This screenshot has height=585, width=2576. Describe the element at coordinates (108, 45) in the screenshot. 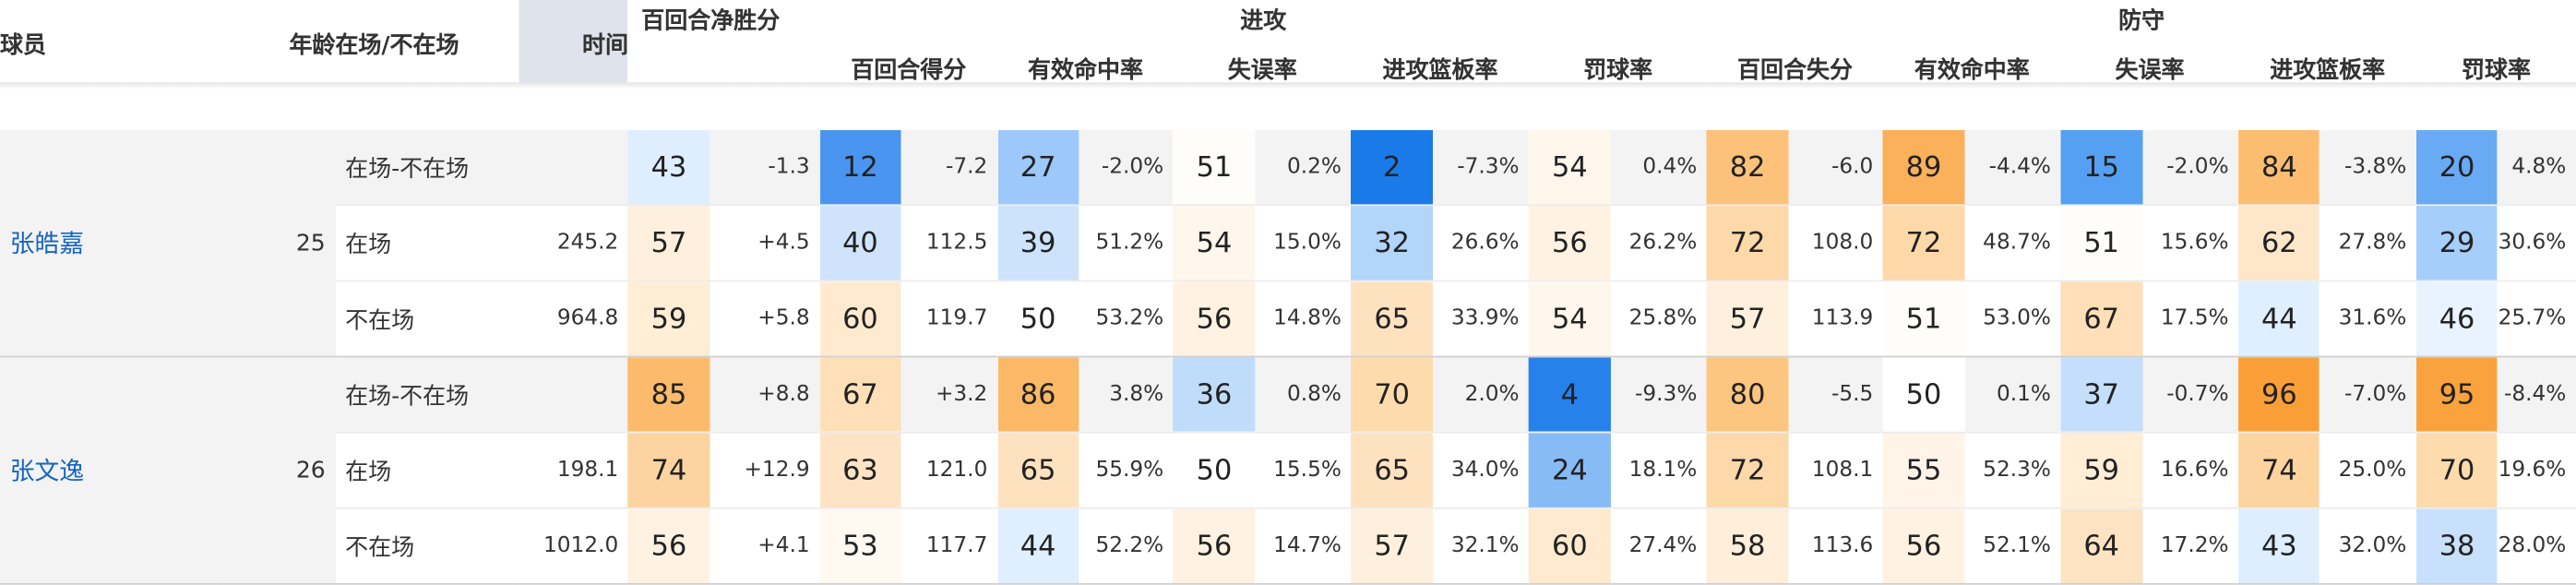

I see `header-player: 球员` at that location.